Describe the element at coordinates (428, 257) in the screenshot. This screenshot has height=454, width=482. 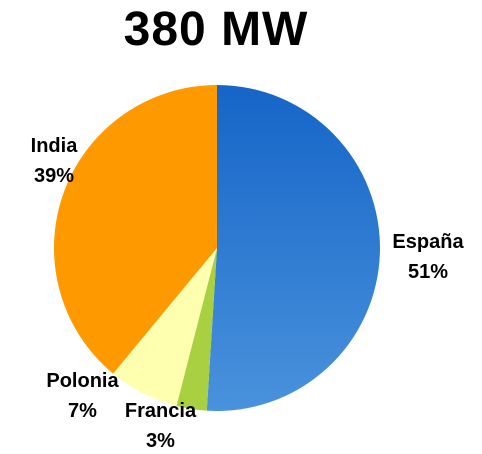
I see `slice-label-espana: España 51%` at that location.